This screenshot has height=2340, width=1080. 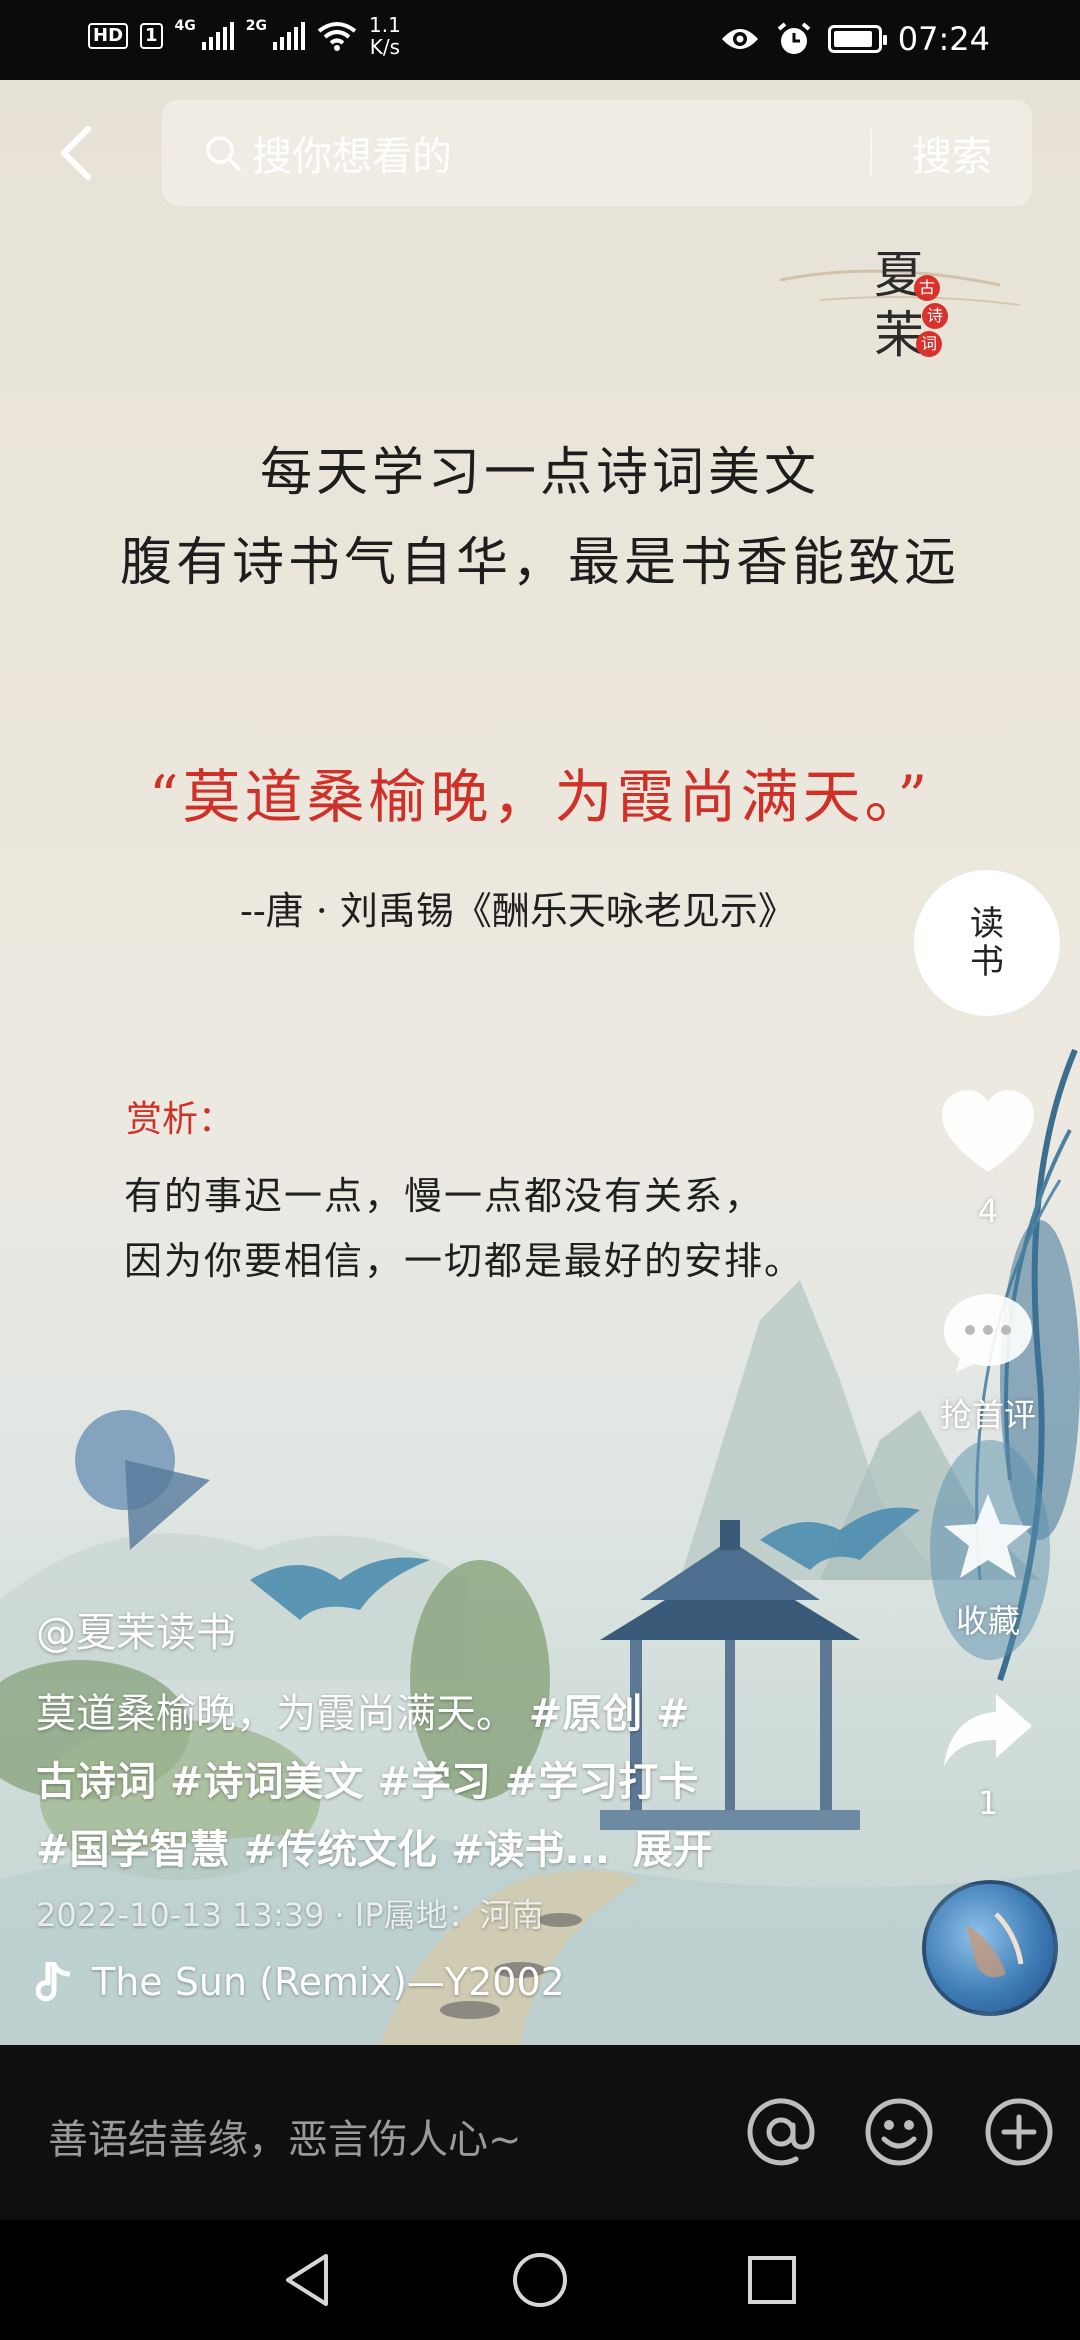 I want to click on comment-input: 善语结善缘，恶言伤人心~, so click(x=285, y=2140).